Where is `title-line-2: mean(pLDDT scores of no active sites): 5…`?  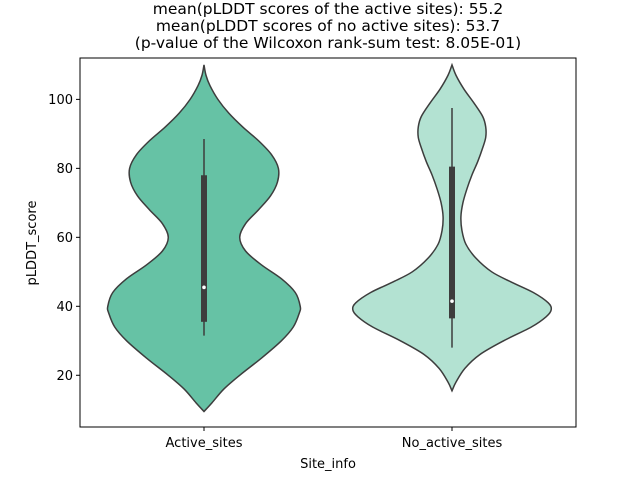 title-line-2: mean(pLDDT scores of no active sites): 5… is located at coordinates (328, 26).